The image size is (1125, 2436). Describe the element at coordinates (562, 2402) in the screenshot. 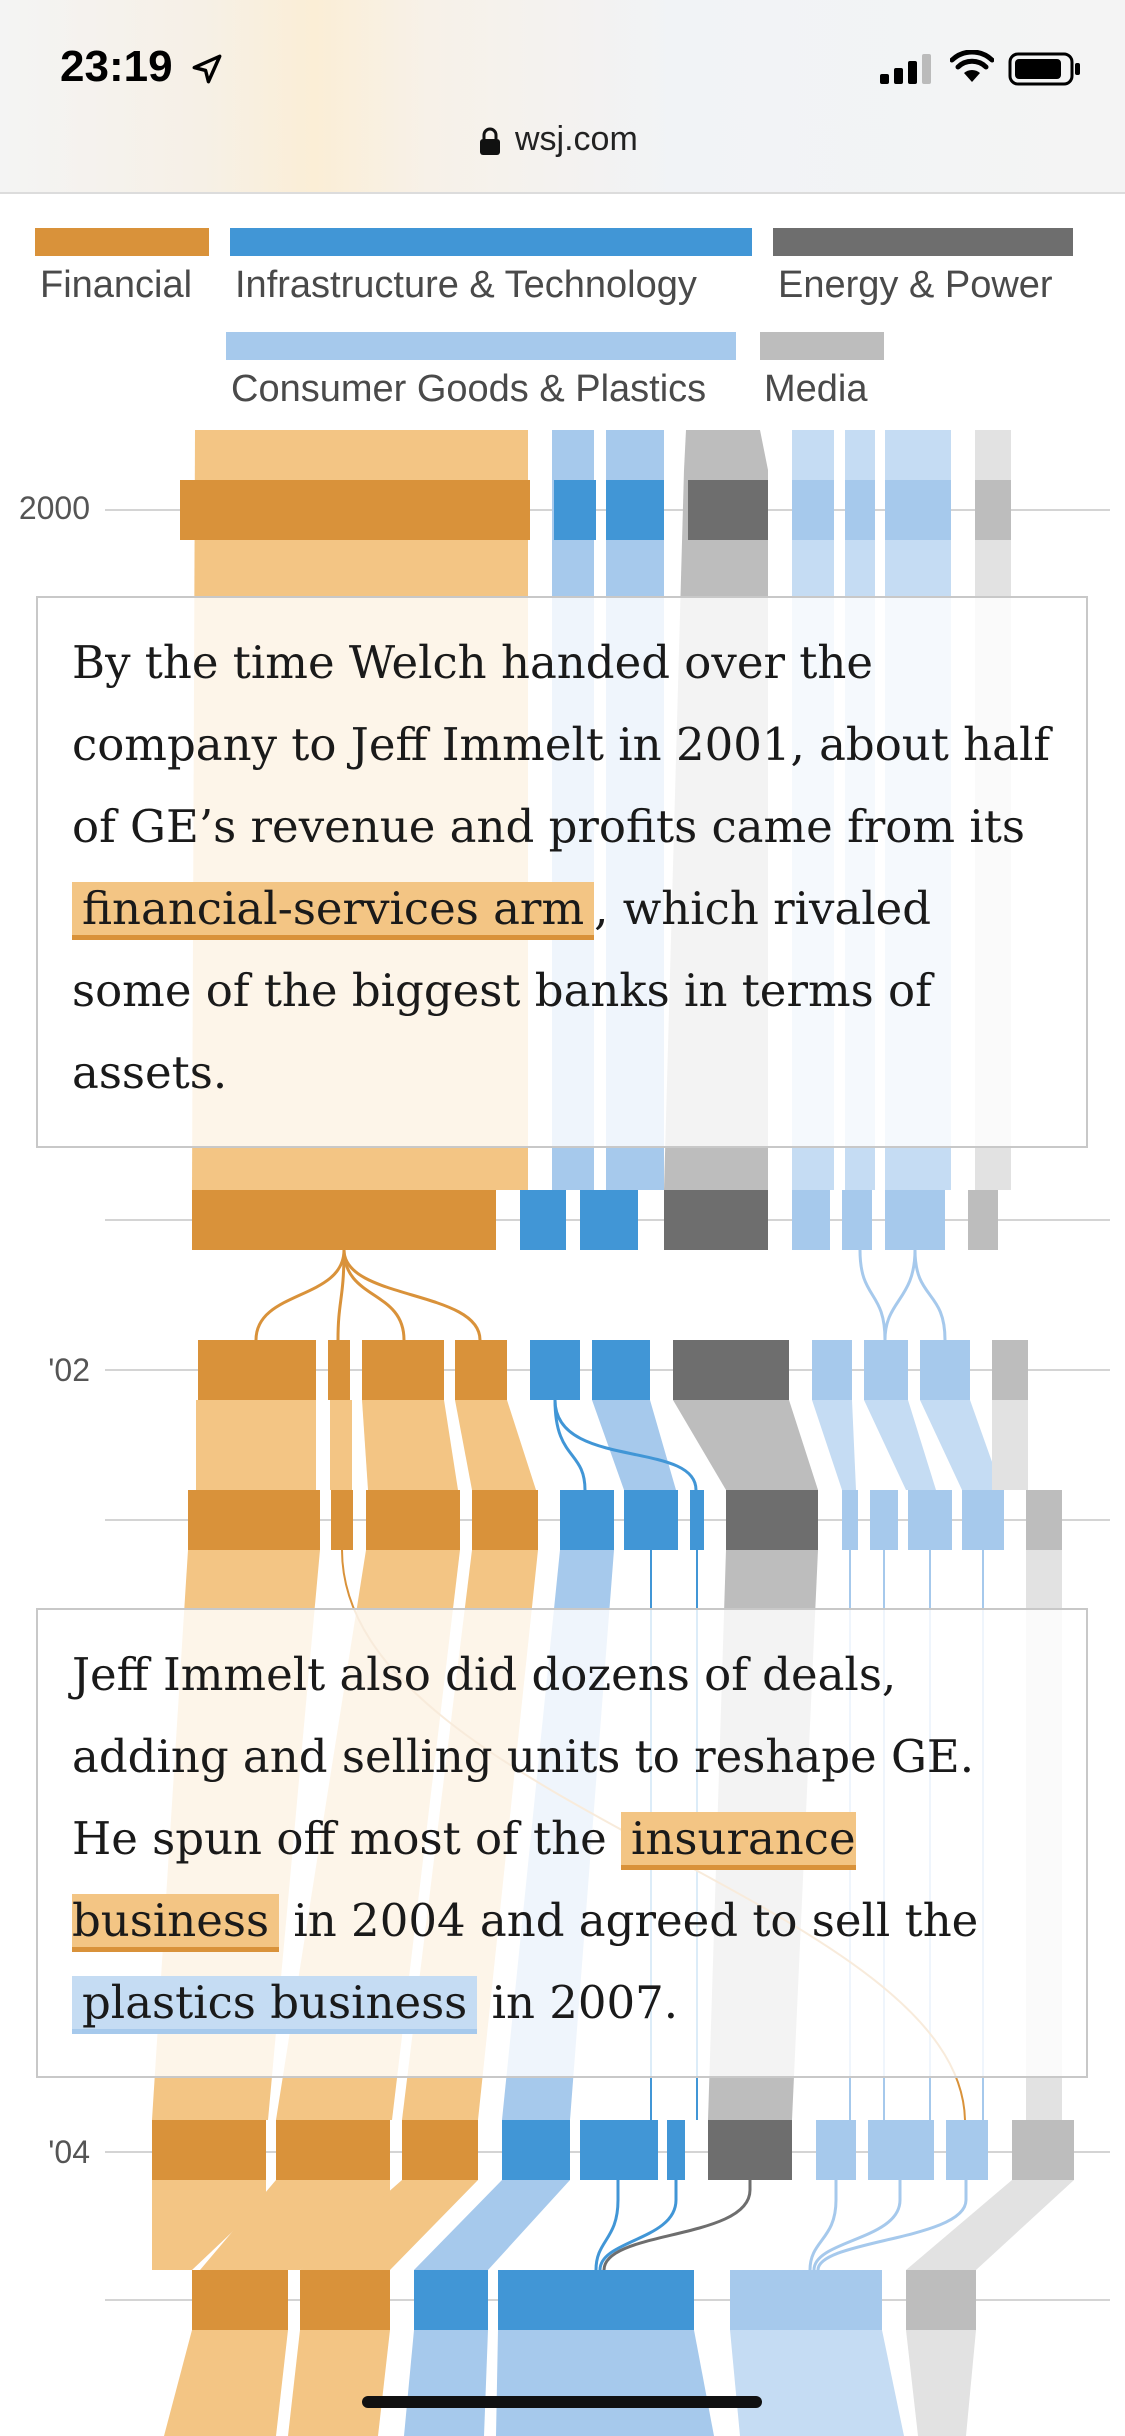

I see `home-indicator` at that location.